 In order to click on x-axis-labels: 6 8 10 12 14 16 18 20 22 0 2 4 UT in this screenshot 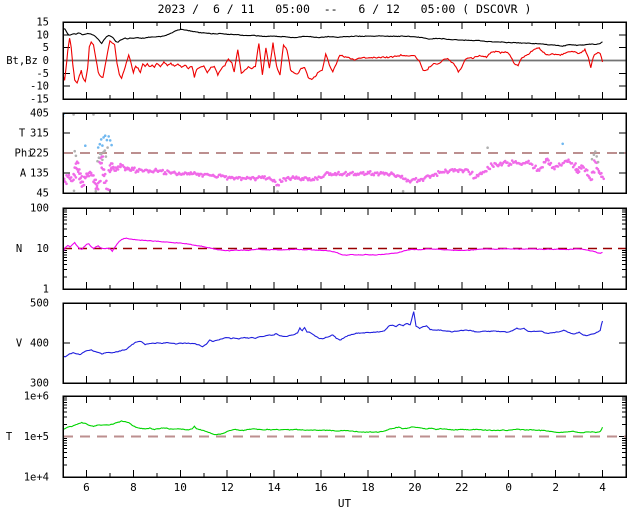, I will do `click(344, 495)`.